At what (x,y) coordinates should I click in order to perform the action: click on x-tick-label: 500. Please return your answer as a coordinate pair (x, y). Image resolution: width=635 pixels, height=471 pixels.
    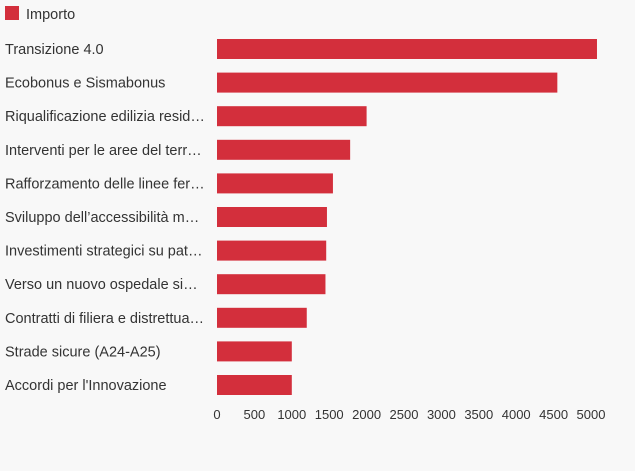
    Looking at the image, I should click on (255, 414).